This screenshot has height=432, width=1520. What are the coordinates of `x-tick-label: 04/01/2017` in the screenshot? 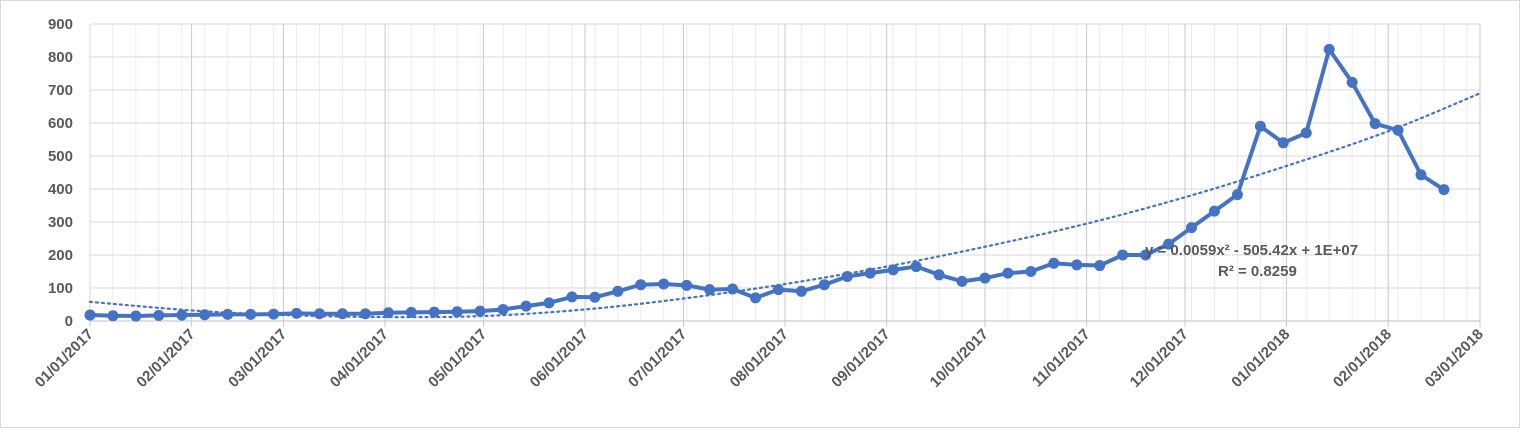 It's located at (359, 358).